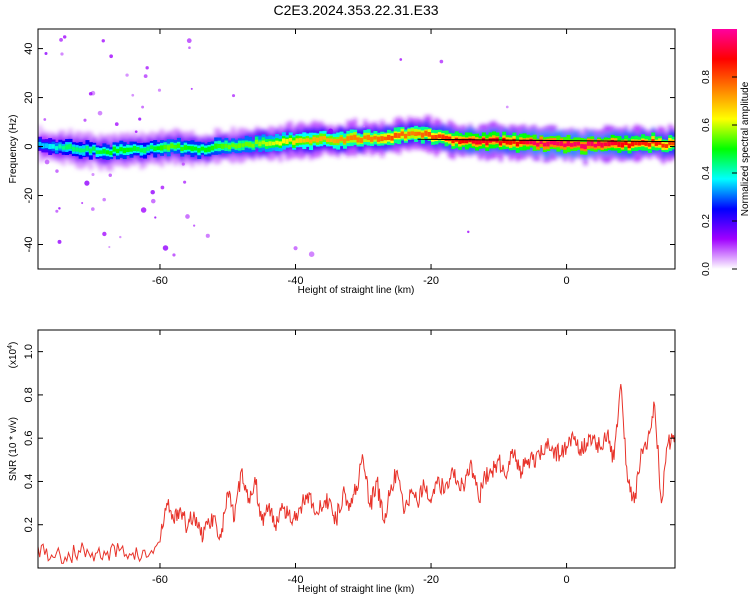 The height and width of the screenshot is (600, 750). Describe the element at coordinates (356, 290) in the screenshot. I see `height-axis-label-top: Height of straight line (km)` at that location.